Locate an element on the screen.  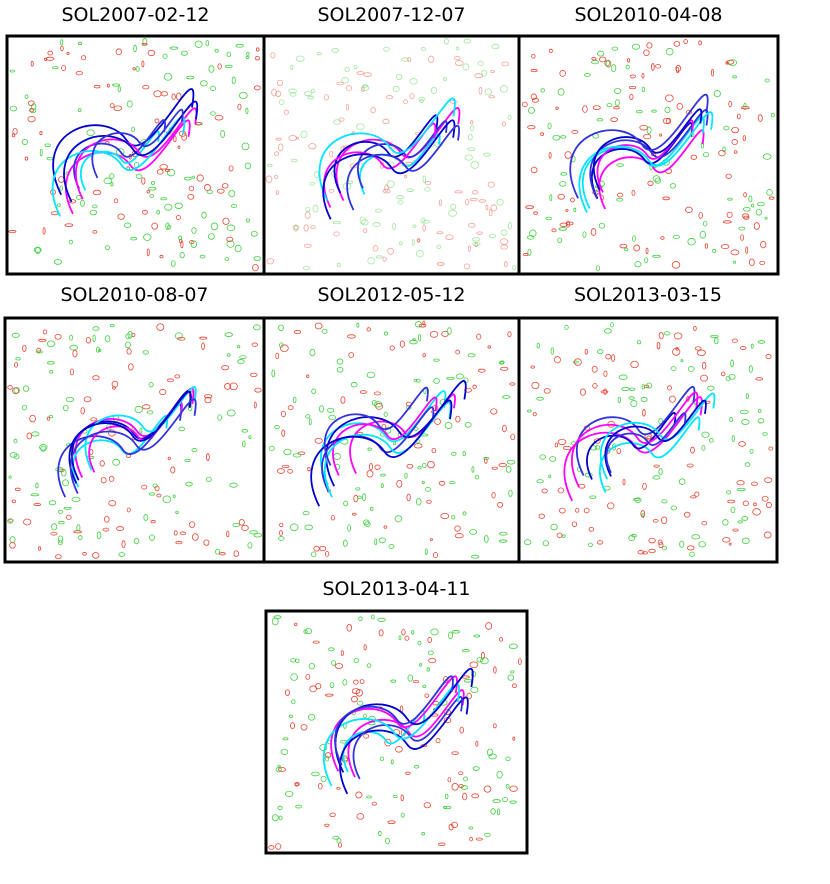
panel-frame is located at coordinates (135, 155).